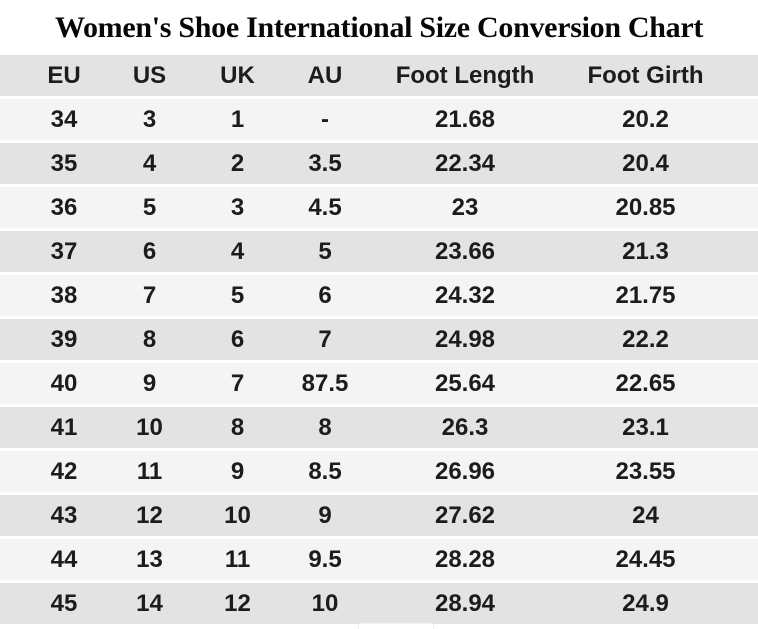  Describe the element at coordinates (237, 75) in the screenshot. I see `column-header: UK` at that location.